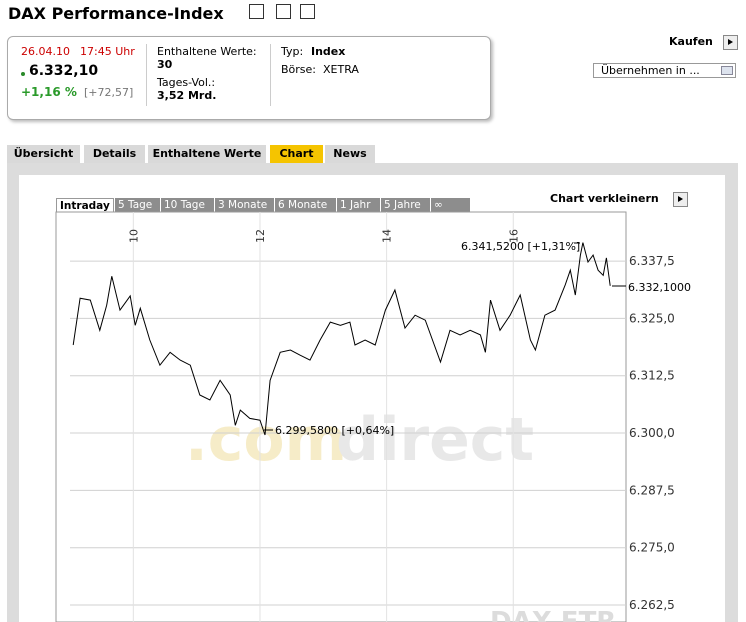  Describe the element at coordinates (116, 13) in the screenshot. I see `page-title: DAX Performance-Index` at that location.